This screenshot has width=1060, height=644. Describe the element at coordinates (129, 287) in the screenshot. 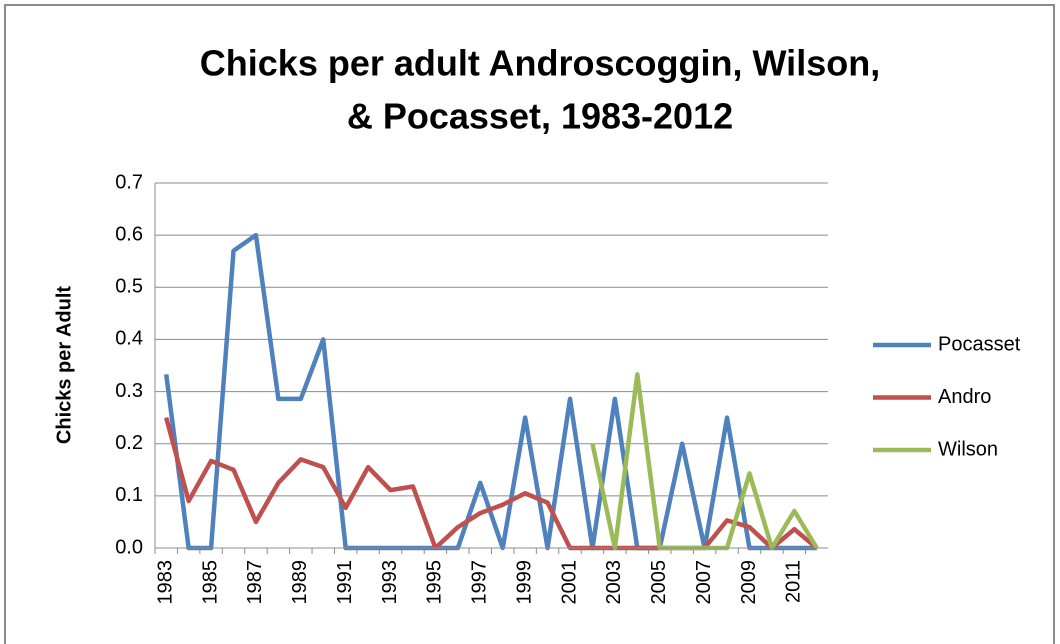

I see `y-tick-label: 0.5` at that location.